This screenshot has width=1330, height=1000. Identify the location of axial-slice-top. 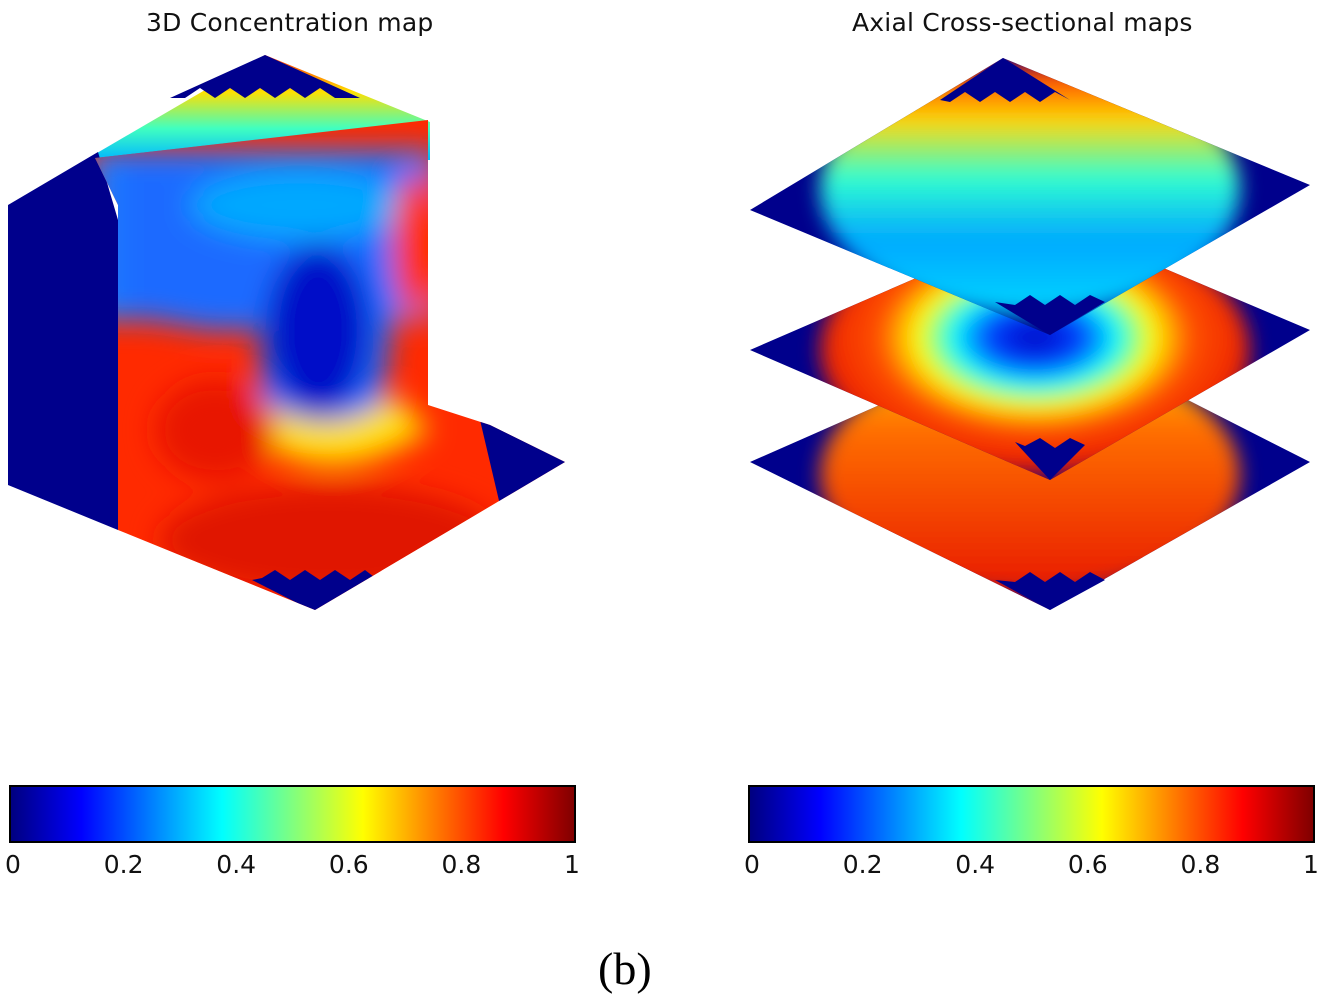
(1030, 196).